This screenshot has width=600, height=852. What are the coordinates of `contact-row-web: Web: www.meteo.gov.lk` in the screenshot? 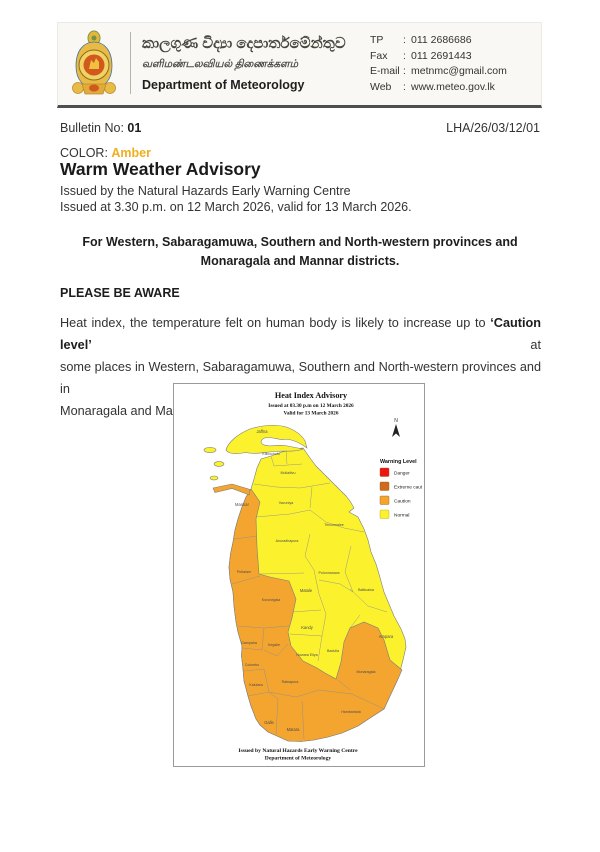 It's located at (438, 88).